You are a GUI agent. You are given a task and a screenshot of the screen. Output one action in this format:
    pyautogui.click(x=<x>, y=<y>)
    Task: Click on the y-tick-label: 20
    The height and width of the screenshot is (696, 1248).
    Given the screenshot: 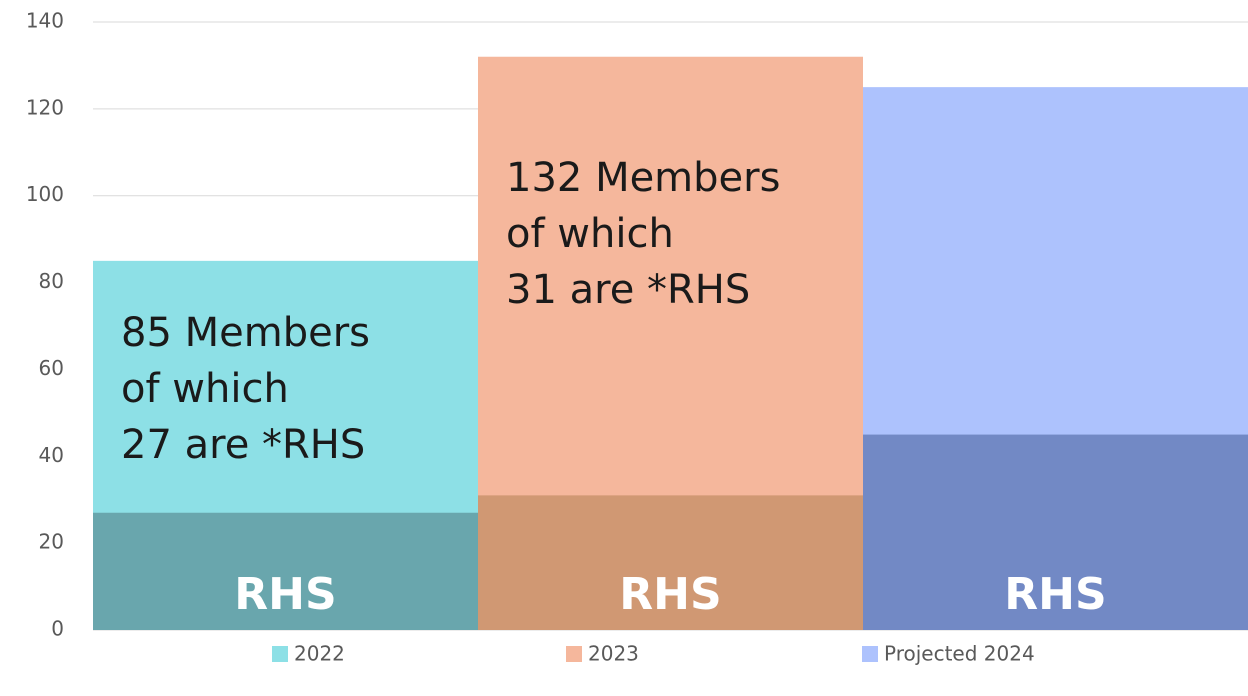 What is the action you would take?
    pyautogui.click(x=51, y=542)
    